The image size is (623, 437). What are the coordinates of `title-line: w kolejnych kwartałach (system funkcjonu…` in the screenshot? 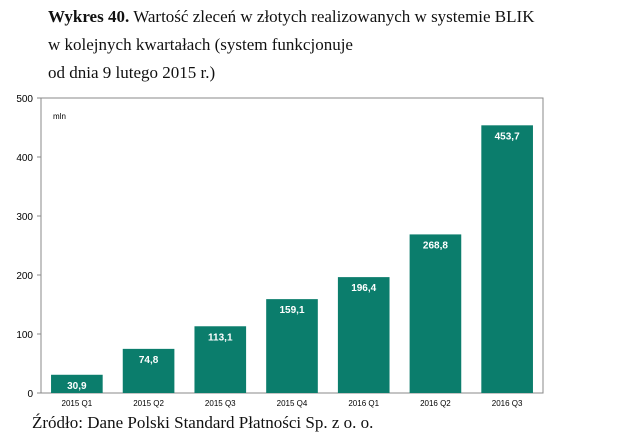 It's located at (200, 44).